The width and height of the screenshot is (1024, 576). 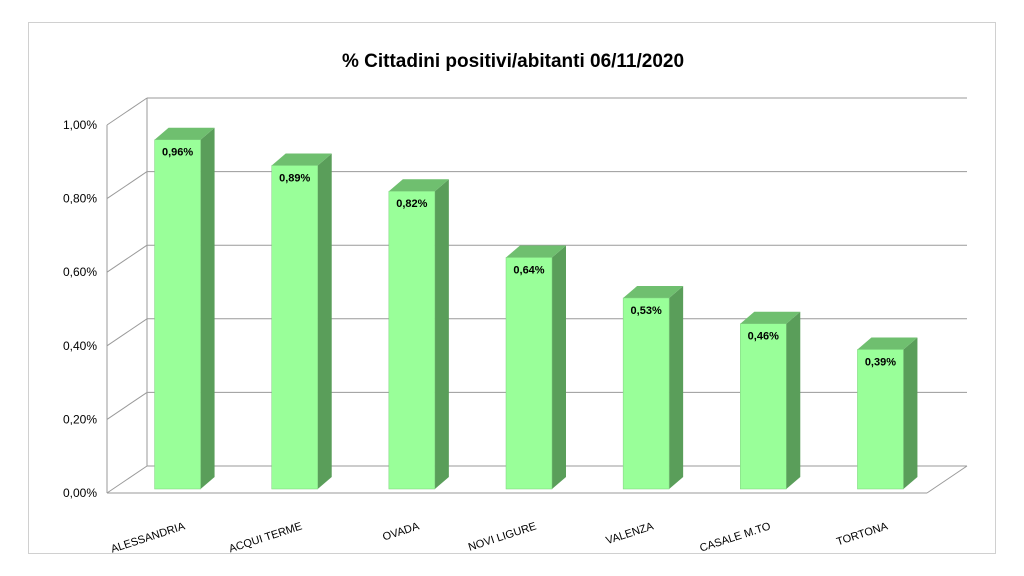 I want to click on x-tick-label: CASALE M.TO, so click(x=735, y=537).